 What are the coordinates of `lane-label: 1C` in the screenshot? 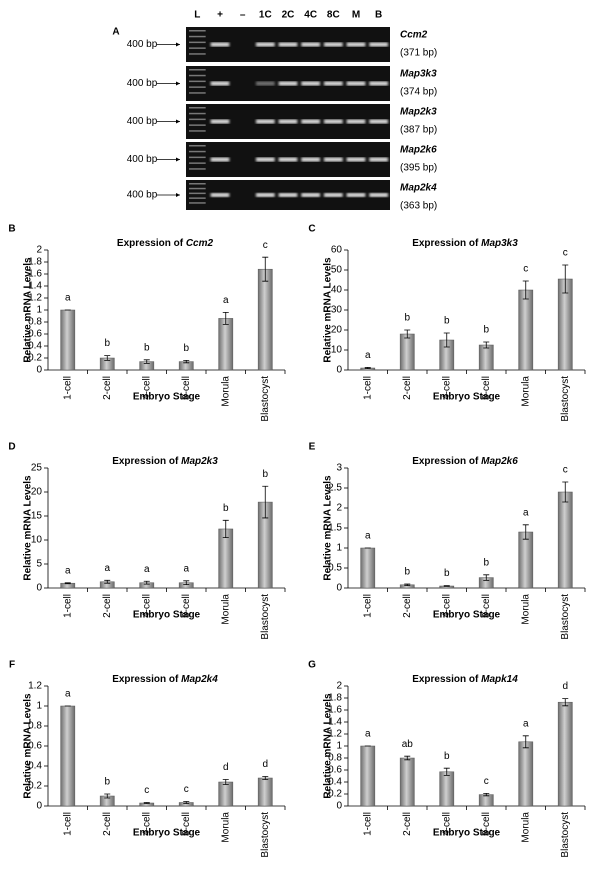 It's located at (265, 15).